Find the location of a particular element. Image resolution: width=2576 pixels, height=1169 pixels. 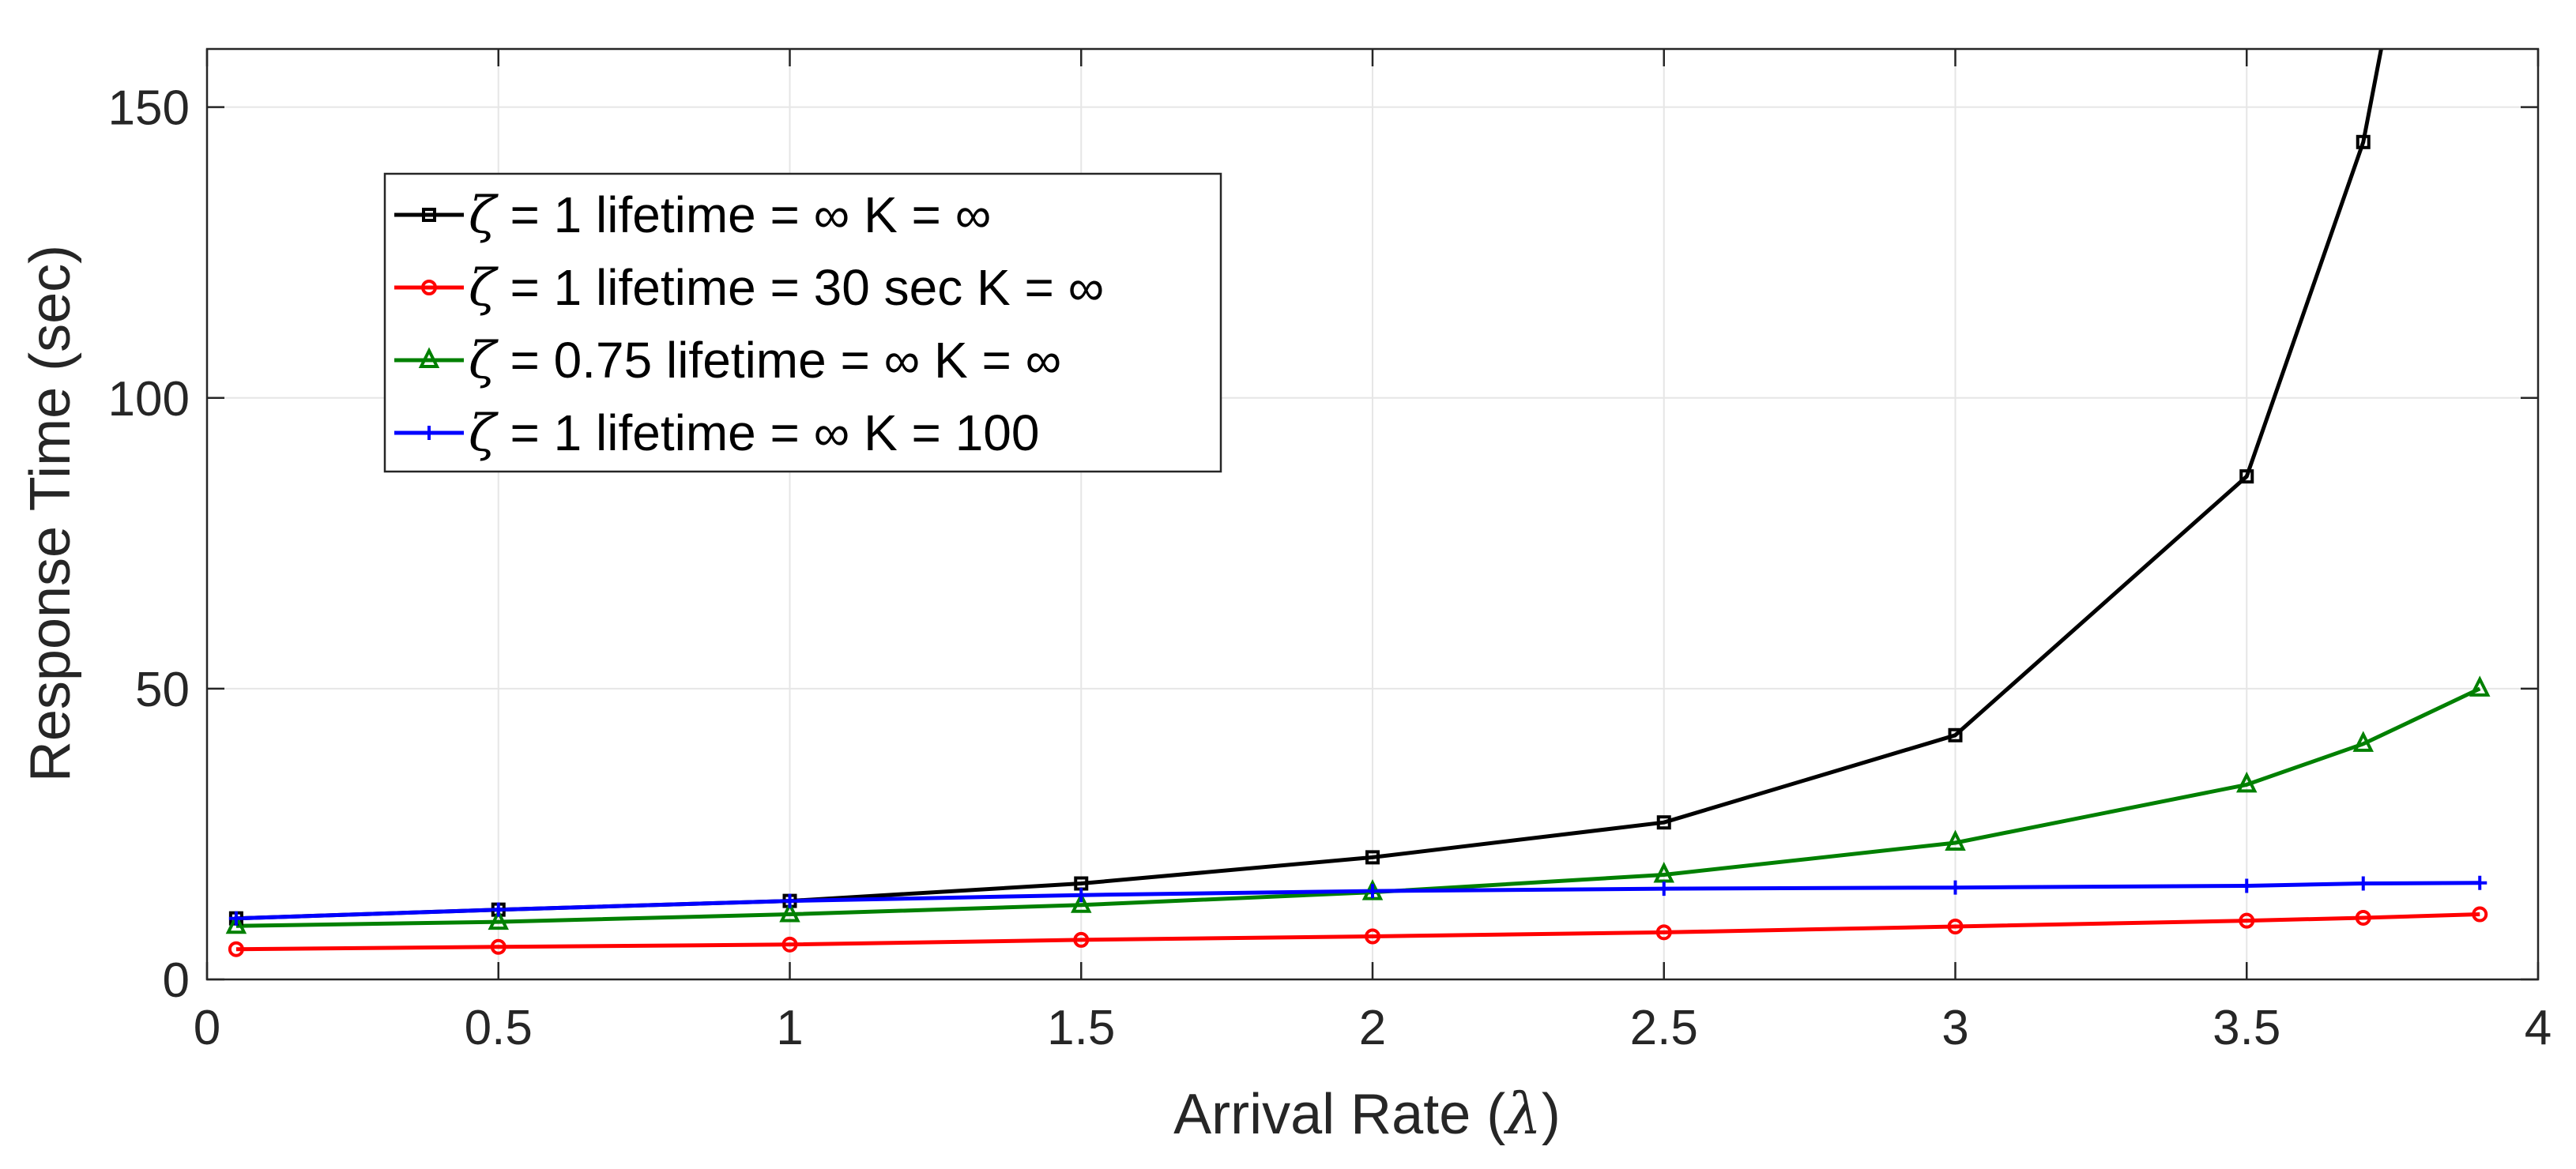

x-axis-title: Arrival Rate (λ) is located at coordinates (1367, 1114).